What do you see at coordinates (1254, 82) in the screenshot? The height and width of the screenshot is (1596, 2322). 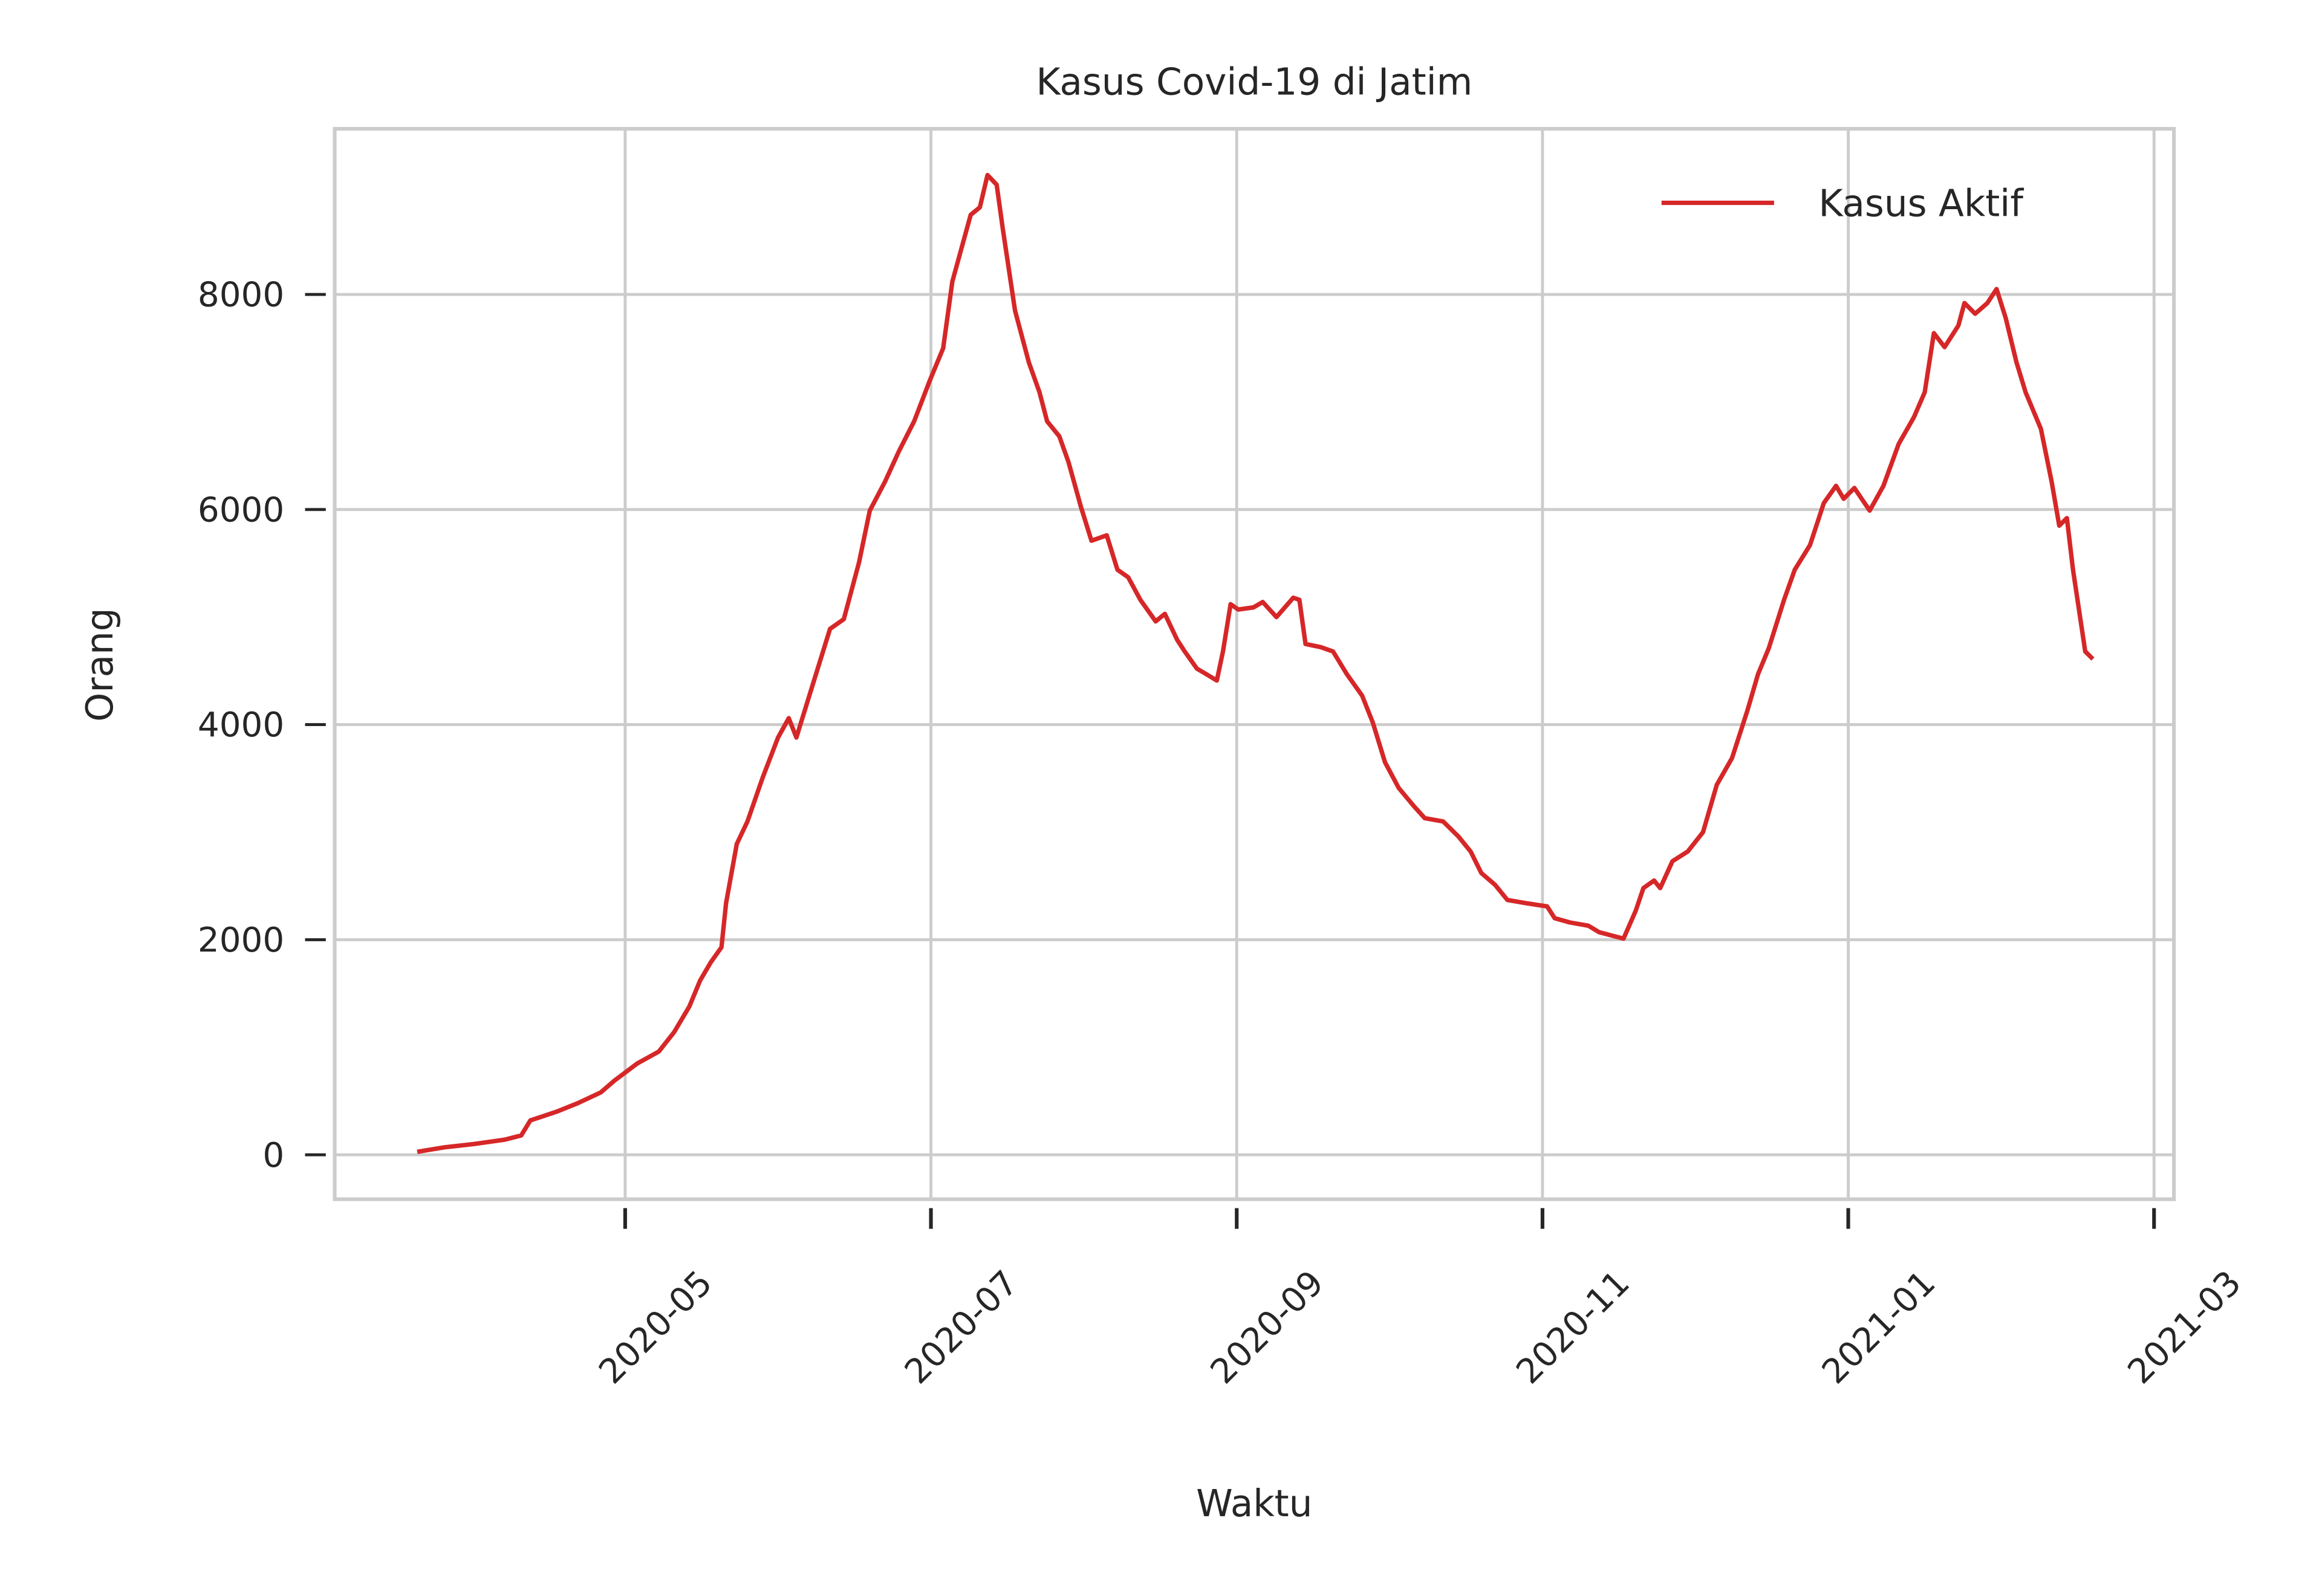 I see `chart-title: Kasus Covid-19 di Jatim` at bounding box center [1254, 82].